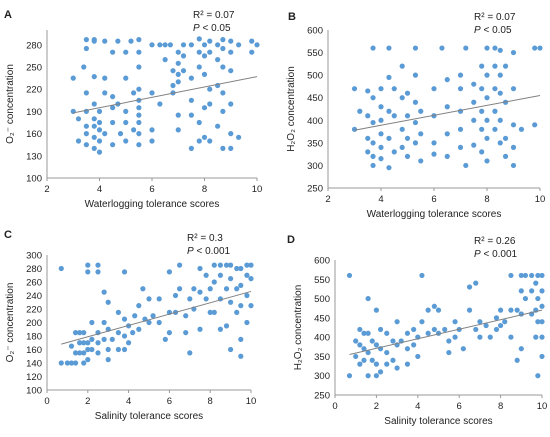  Describe the element at coordinates (486, 199) in the screenshot. I see `panel-b-x-tick-label: 8` at that location.